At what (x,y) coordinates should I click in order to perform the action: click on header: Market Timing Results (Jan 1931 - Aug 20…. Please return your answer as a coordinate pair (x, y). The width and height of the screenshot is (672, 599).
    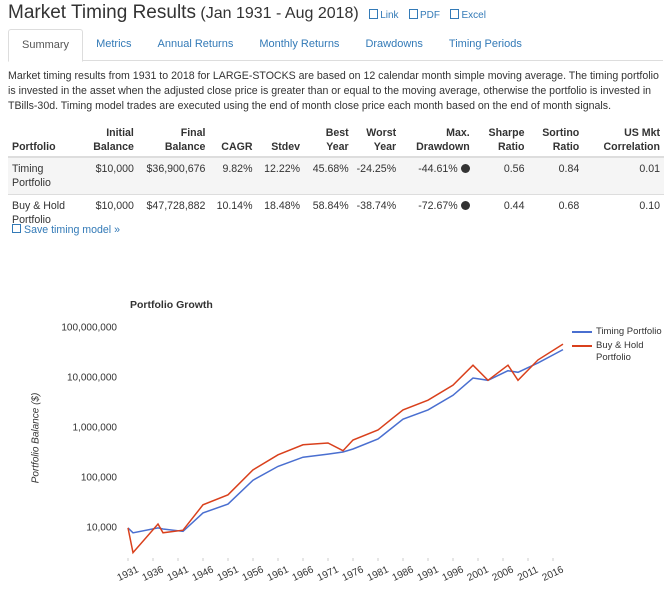
    Looking at the image, I should click on (247, 13).